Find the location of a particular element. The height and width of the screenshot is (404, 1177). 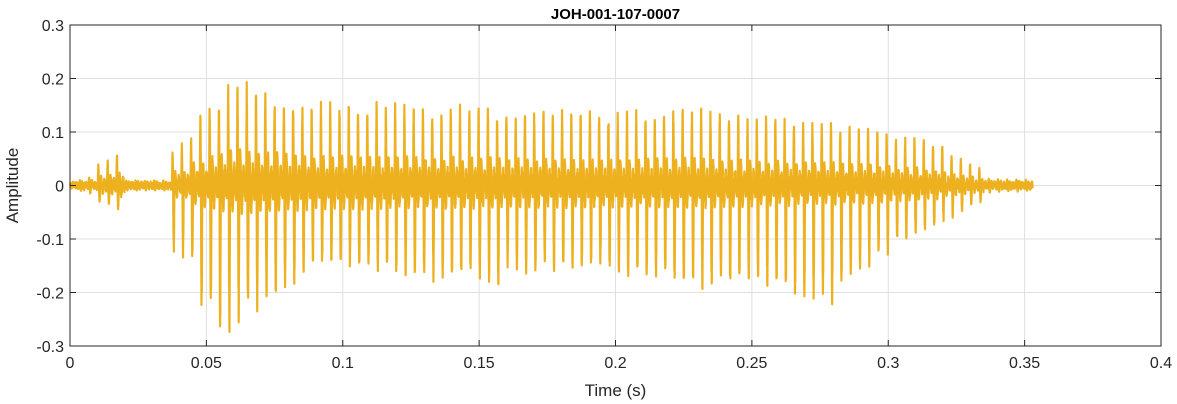

y-tick-label: -0.2 is located at coordinates (50, 294).